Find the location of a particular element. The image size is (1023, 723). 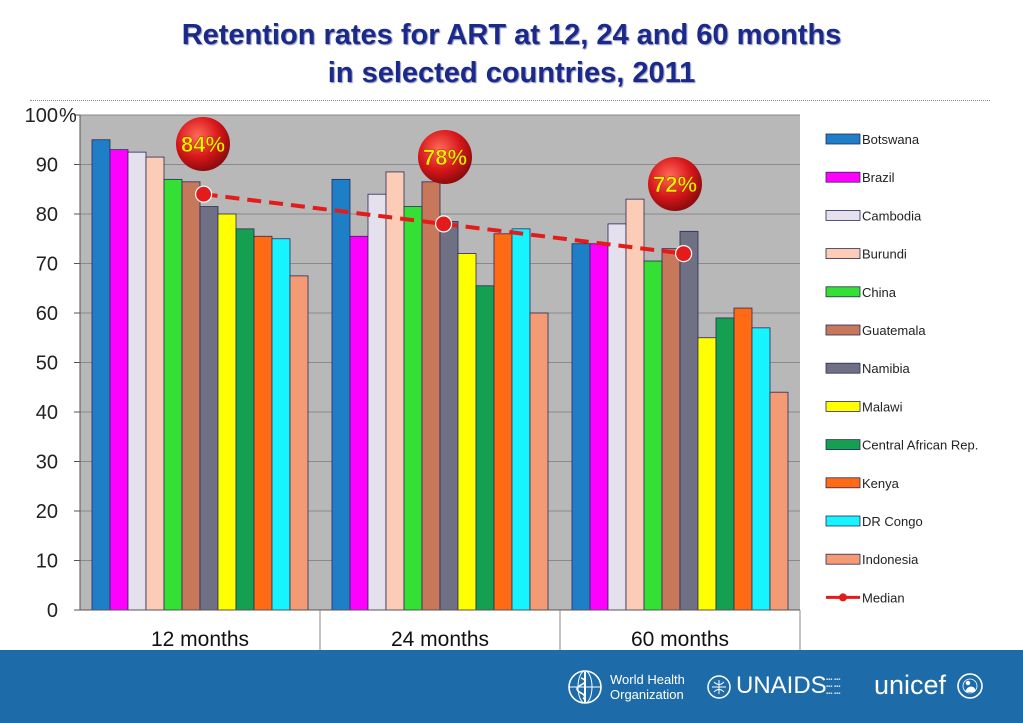

title-separator is located at coordinates (510, 100).